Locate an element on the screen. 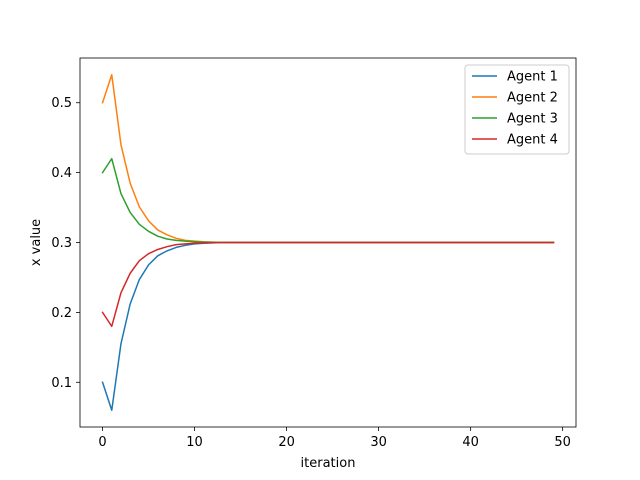 This screenshot has width=640, height=480. y-tick-label: 0.3 is located at coordinates (61, 243).